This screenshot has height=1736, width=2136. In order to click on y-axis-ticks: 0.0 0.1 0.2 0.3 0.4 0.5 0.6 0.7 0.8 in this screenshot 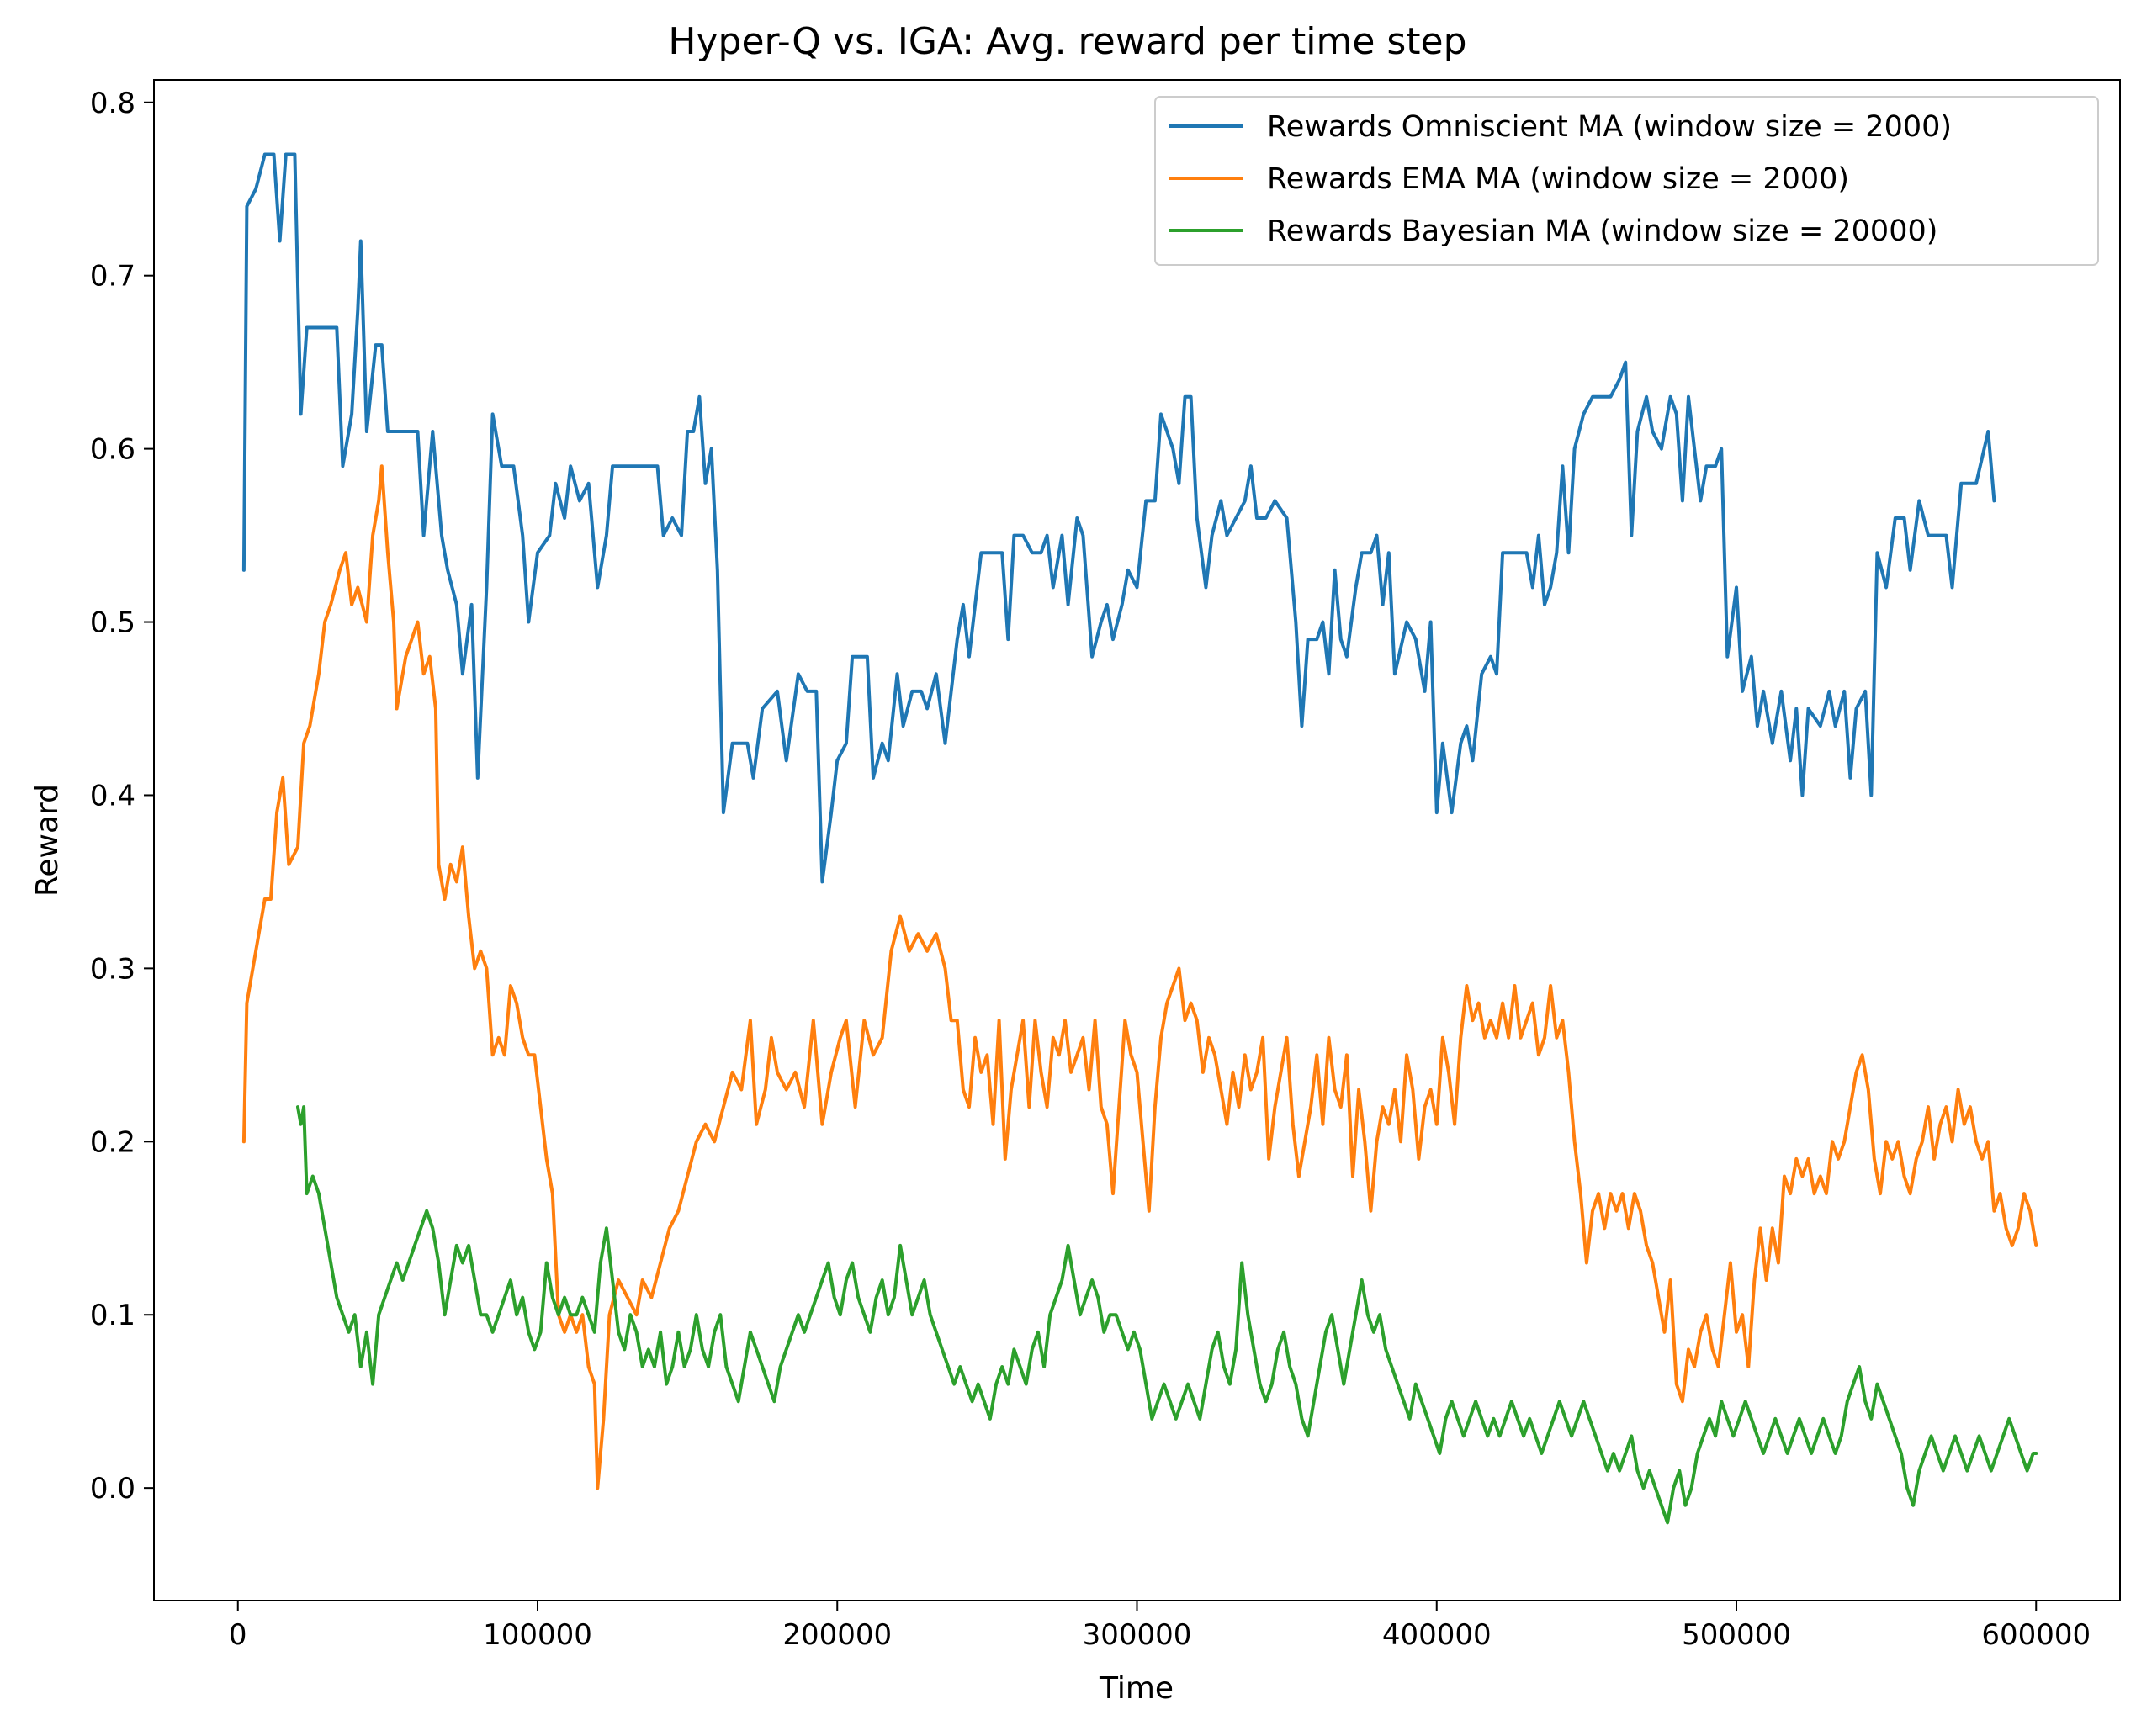, I will do `click(122, 796)`.